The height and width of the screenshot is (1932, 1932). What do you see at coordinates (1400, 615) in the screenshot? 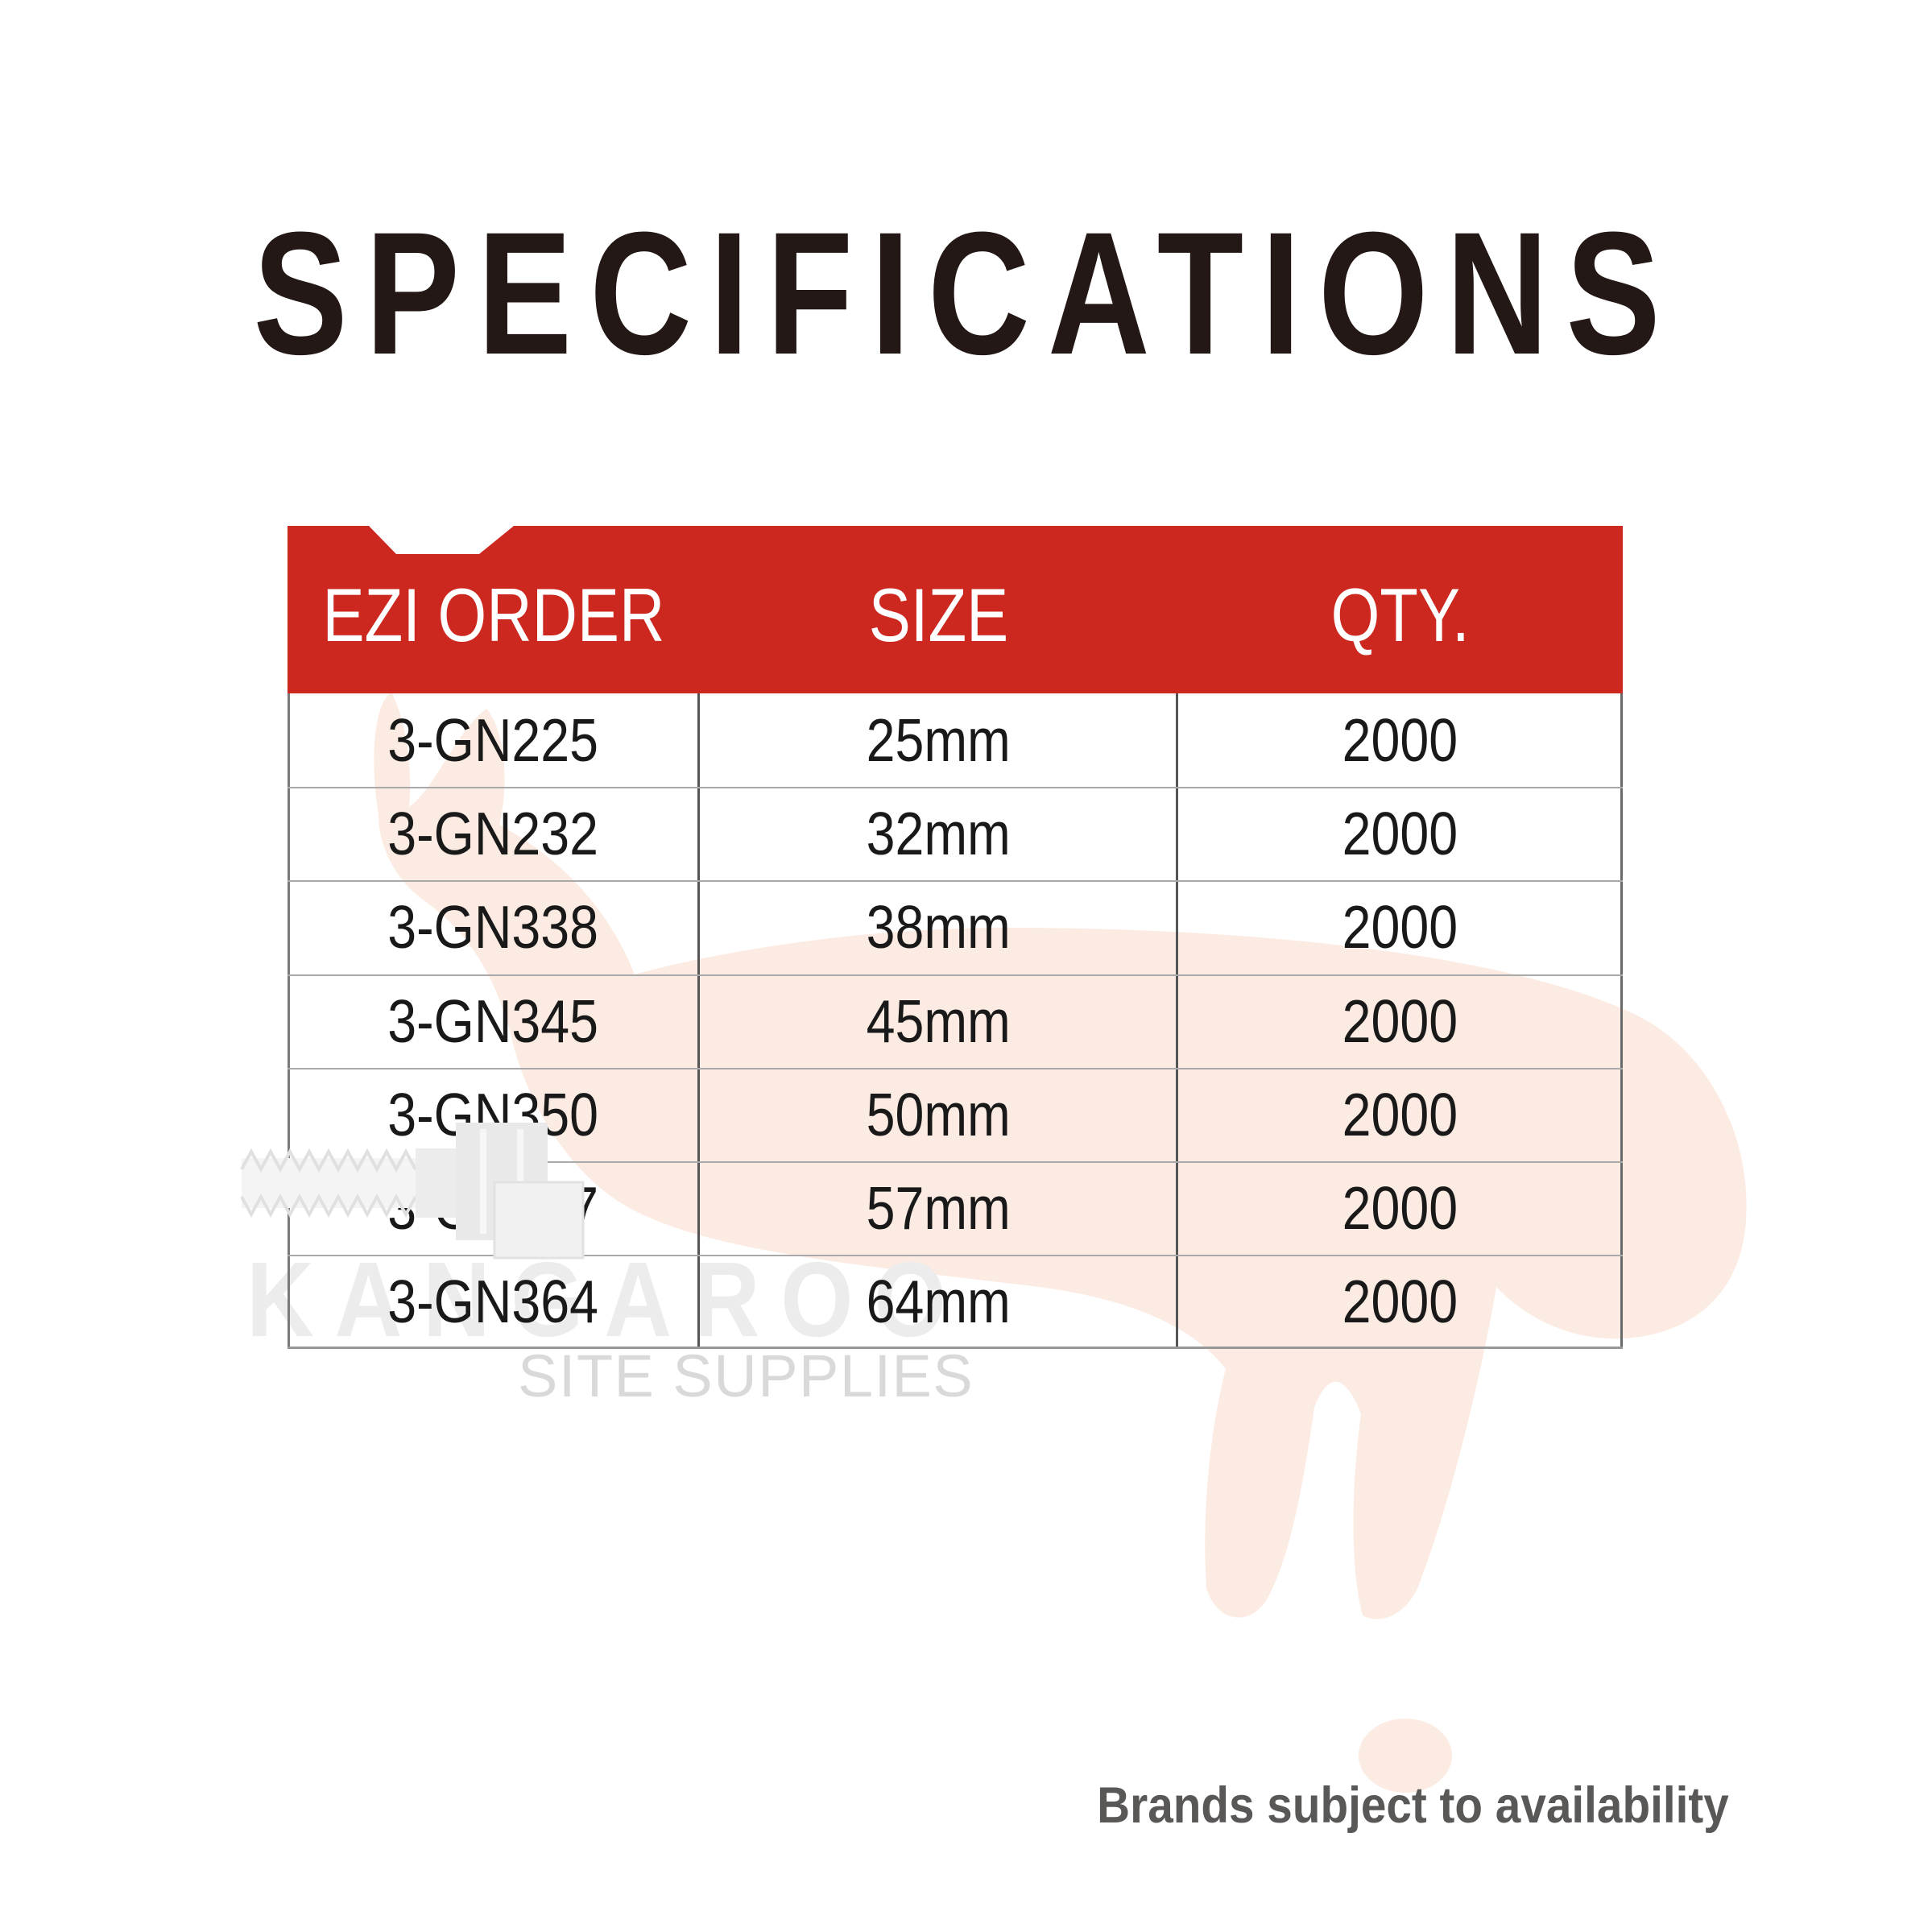
I see `header-label: QTY.` at bounding box center [1400, 615].